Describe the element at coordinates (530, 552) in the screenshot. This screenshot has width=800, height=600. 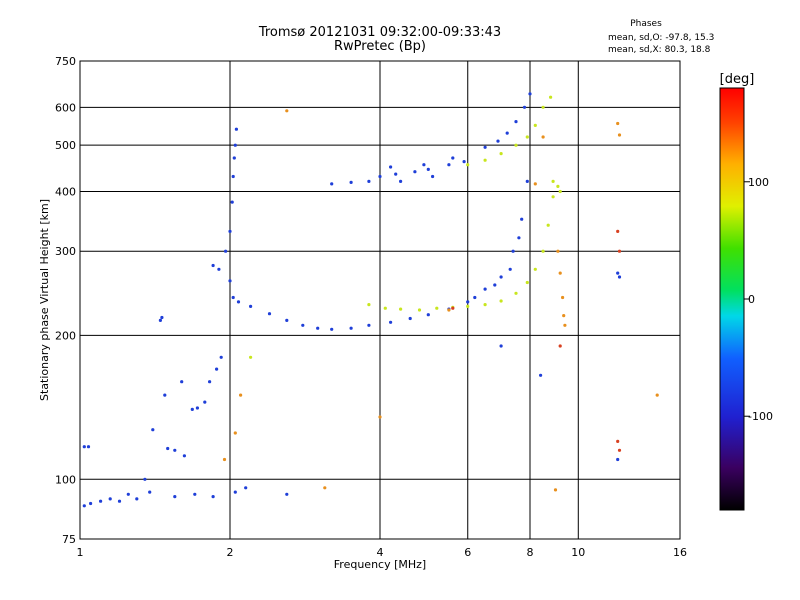
I see `x-tick-label: 8` at that location.